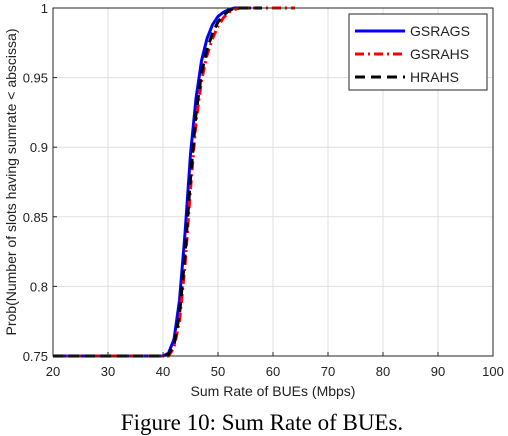 The width and height of the screenshot is (508, 436). What do you see at coordinates (383, 371) in the screenshot?
I see `x-tick-label: 80` at bounding box center [383, 371].